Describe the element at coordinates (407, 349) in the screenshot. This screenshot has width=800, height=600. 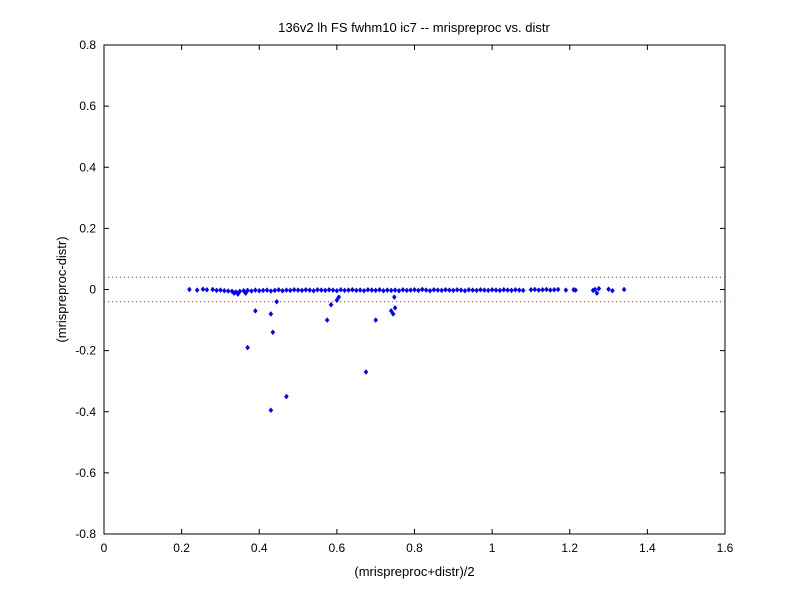
I see `data-points` at that location.